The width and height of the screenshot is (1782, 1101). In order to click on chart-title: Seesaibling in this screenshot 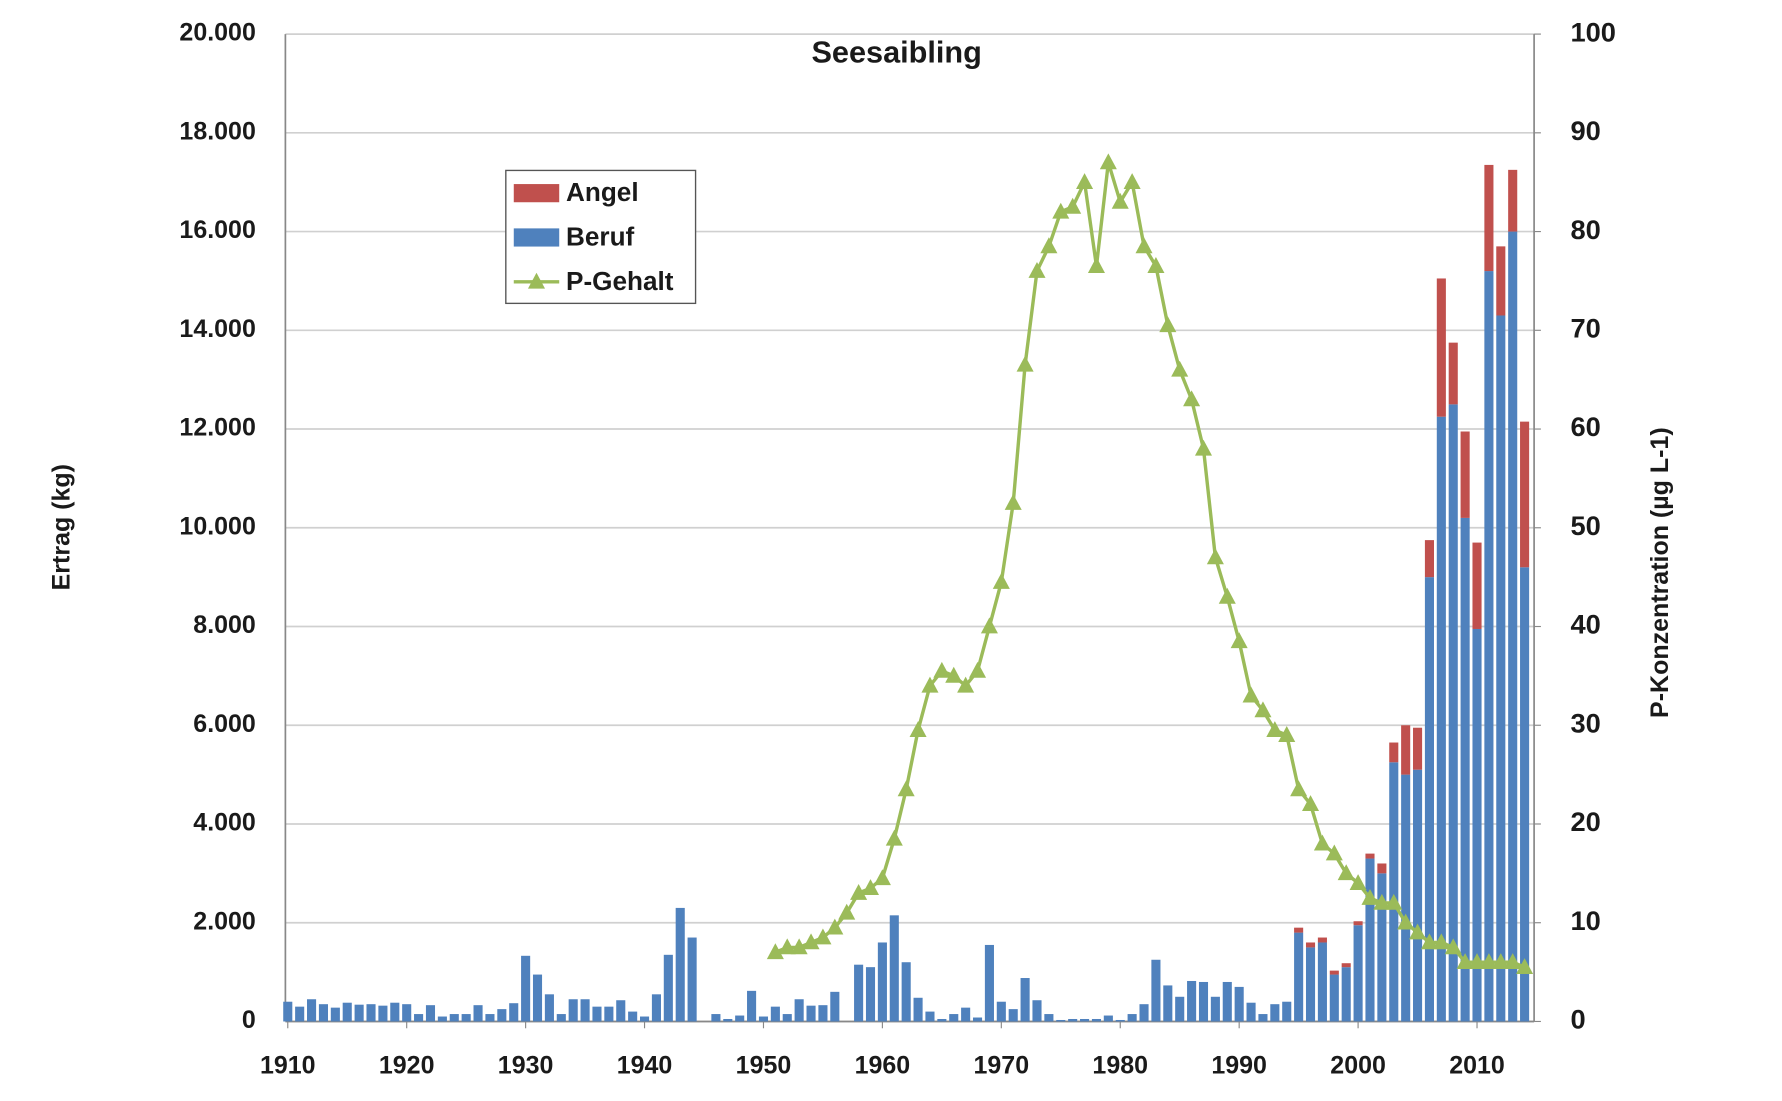, I will do `click(896, 53)`.